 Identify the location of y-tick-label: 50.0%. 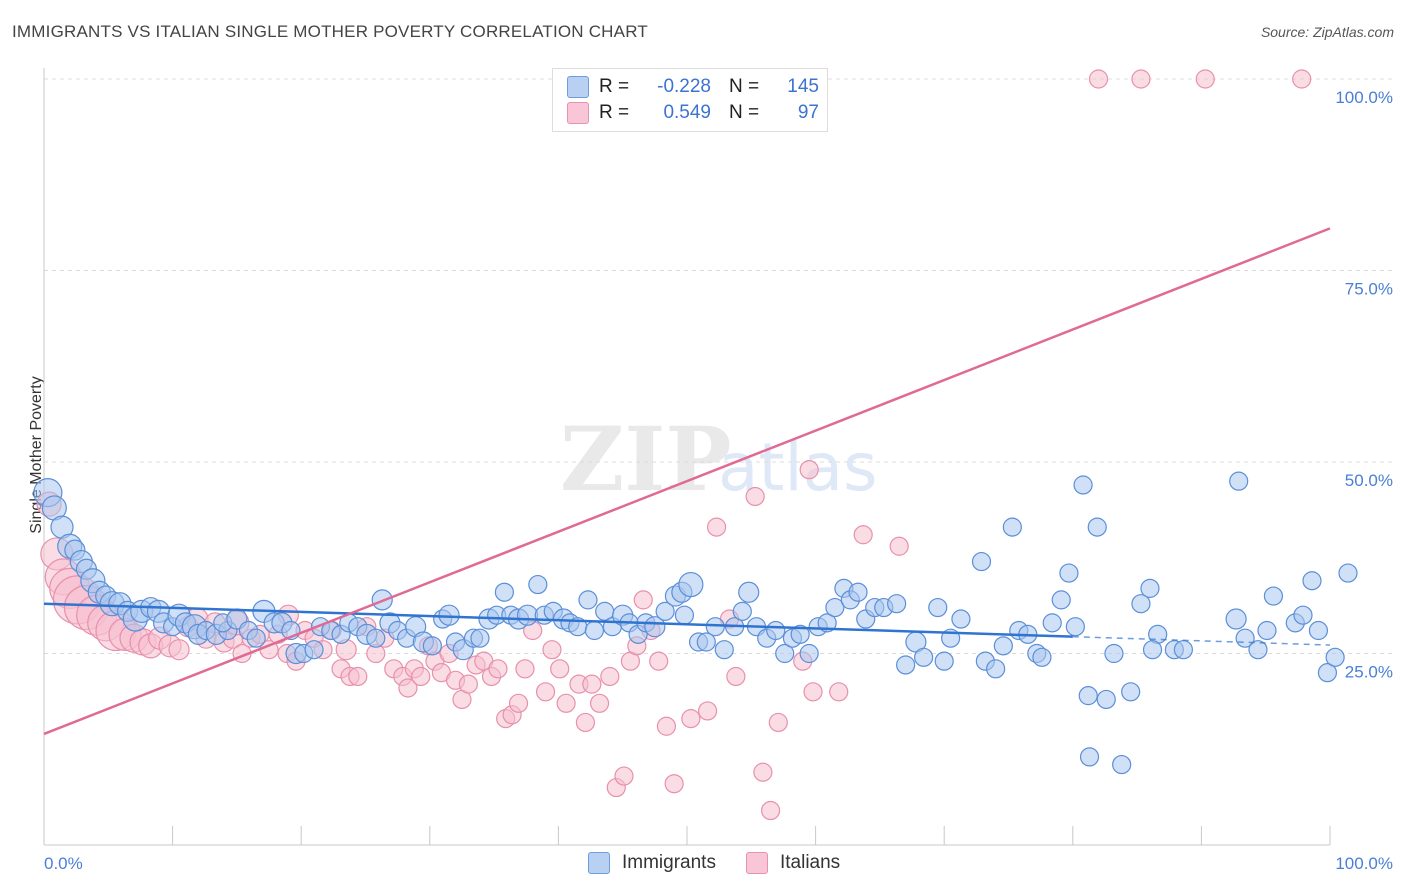
(1369, 480).